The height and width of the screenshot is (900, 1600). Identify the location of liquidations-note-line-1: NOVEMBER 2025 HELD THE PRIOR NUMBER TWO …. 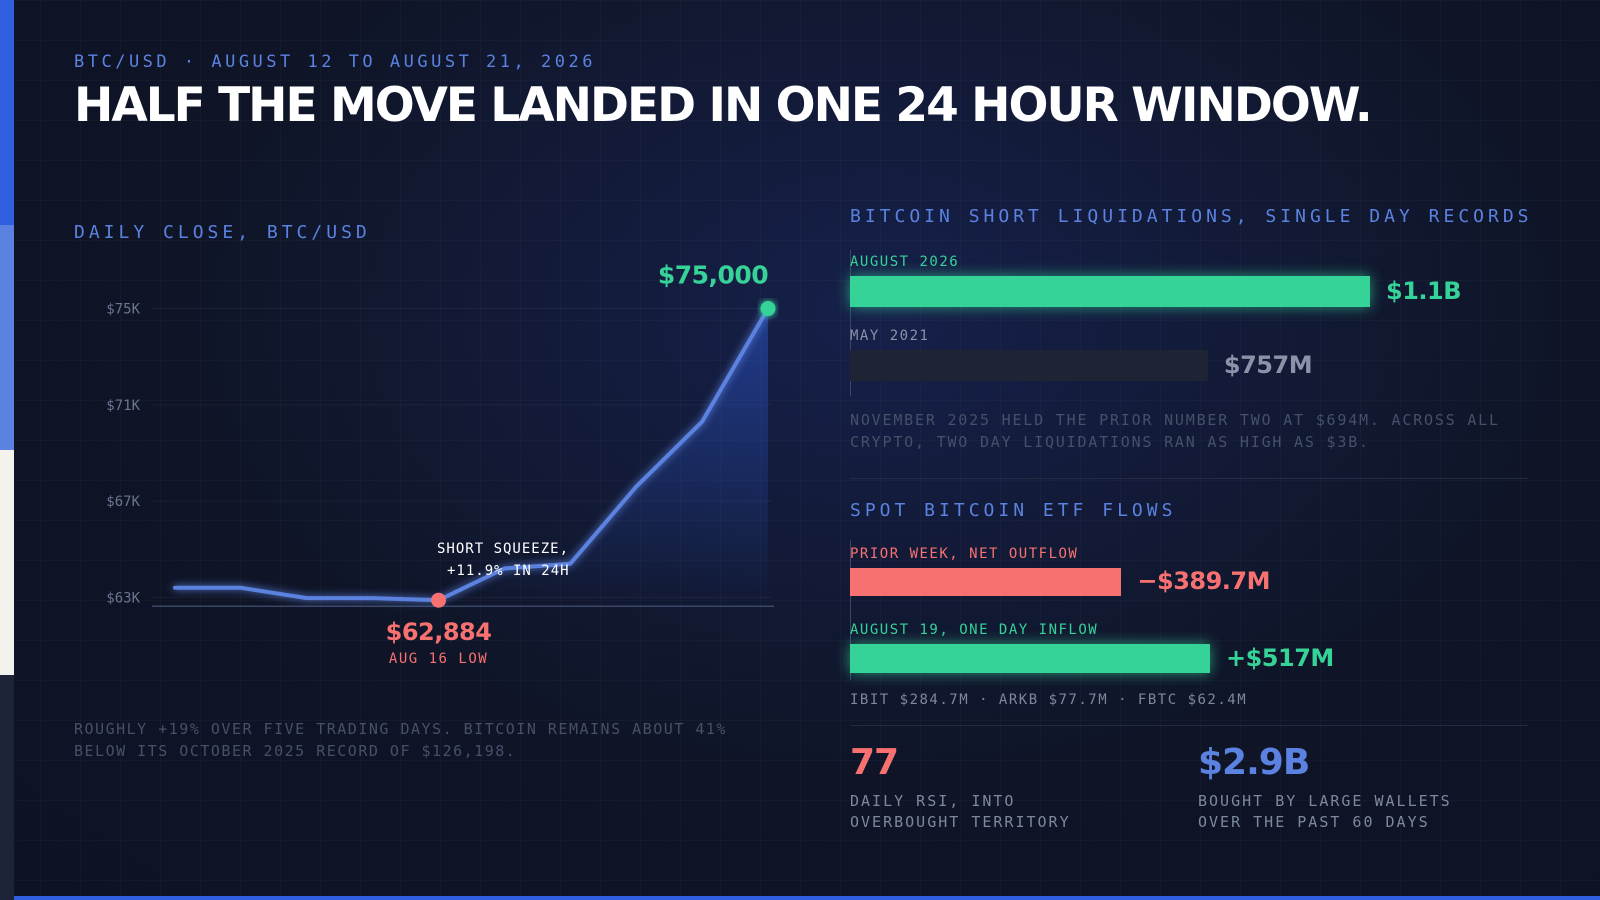
(1175, 420).